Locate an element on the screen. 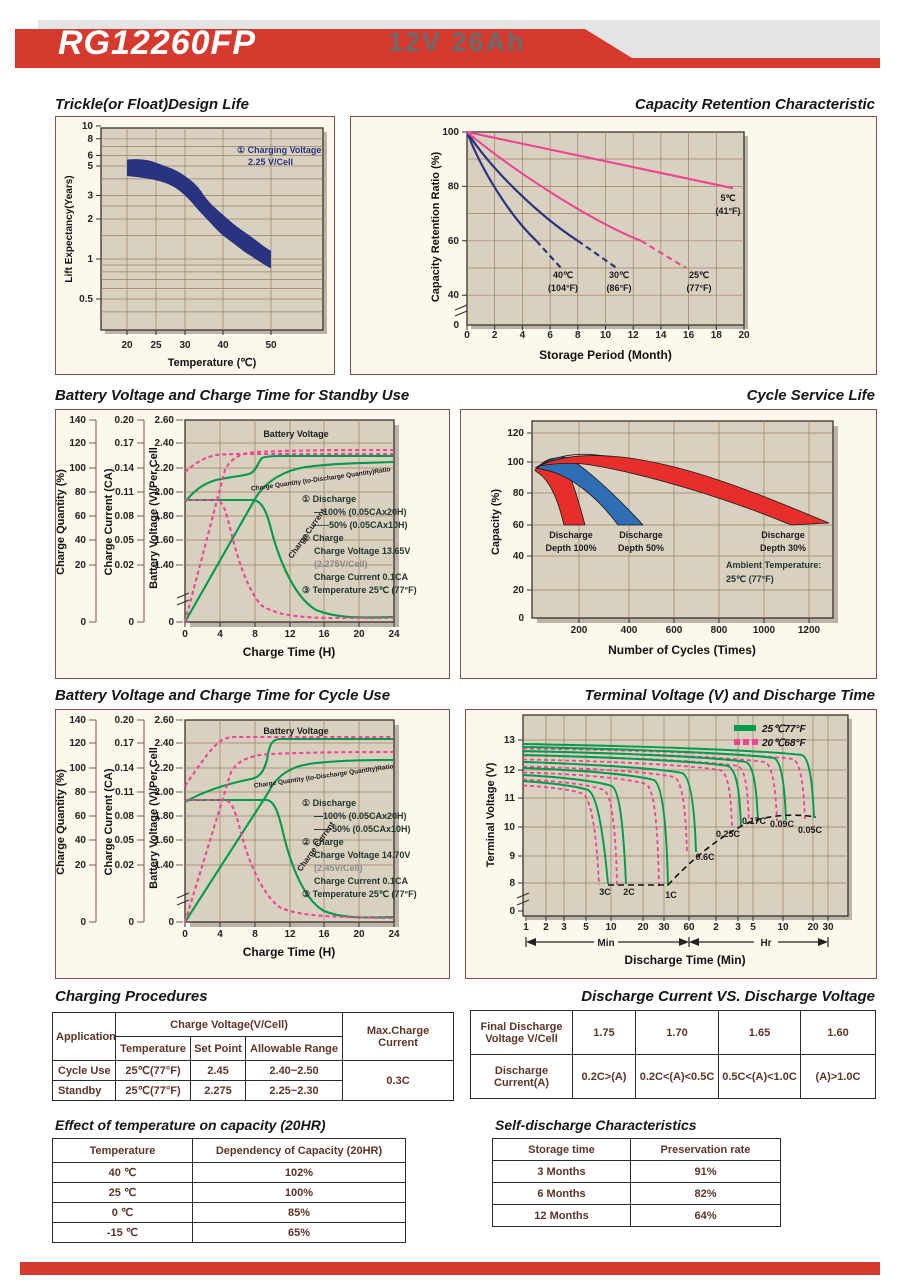 Image resolution: width=905 pixels, height=1280 pixels. header-cell: Charge Voltage(V/Cell) is located at coordinates (229, 1024).